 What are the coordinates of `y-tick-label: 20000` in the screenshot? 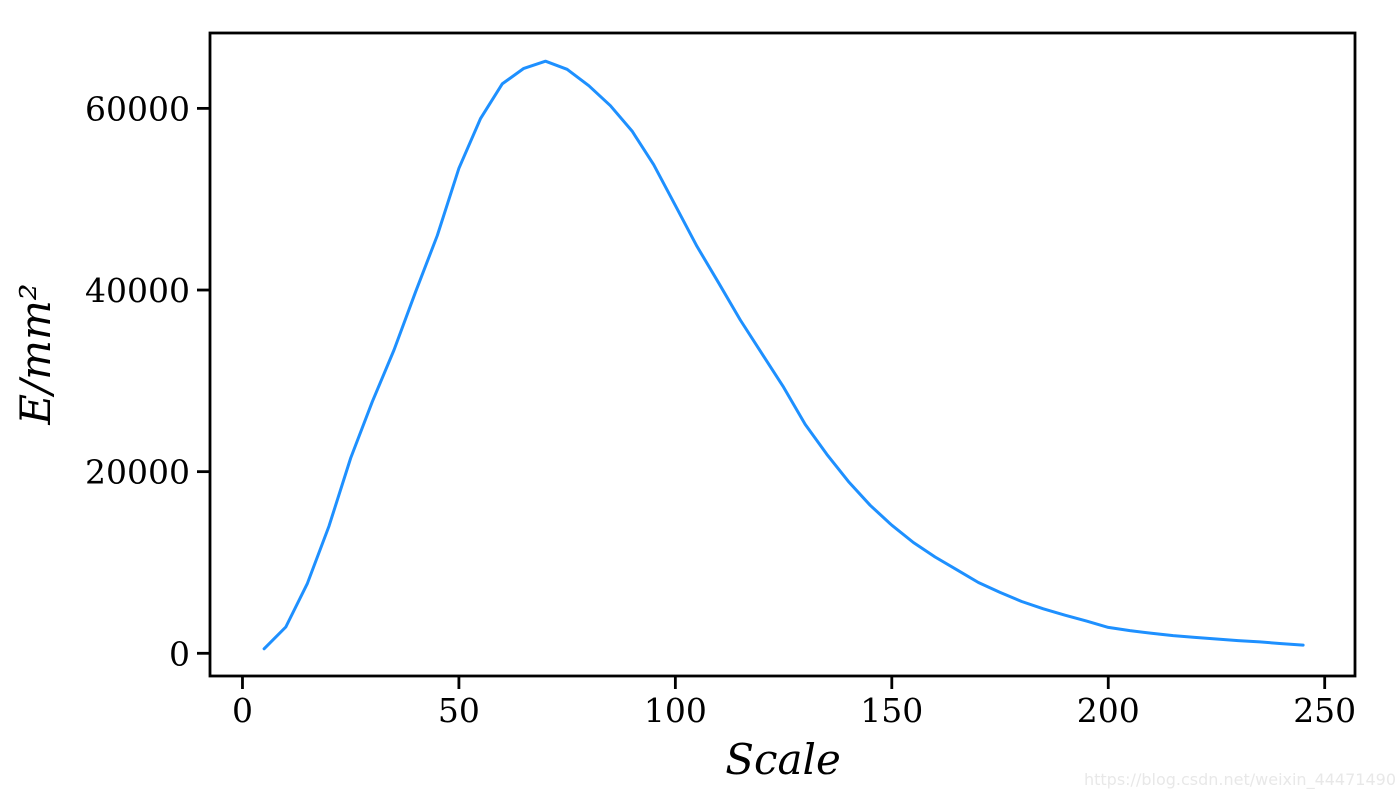 It's located at (137, 472).